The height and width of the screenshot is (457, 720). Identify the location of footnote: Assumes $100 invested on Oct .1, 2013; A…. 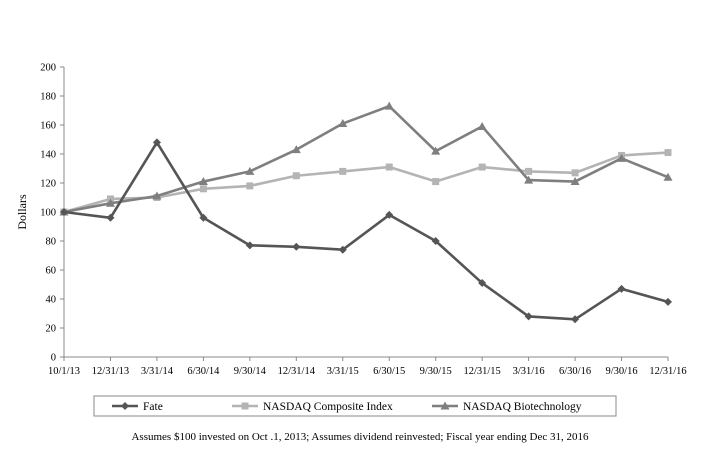
(360, 437).